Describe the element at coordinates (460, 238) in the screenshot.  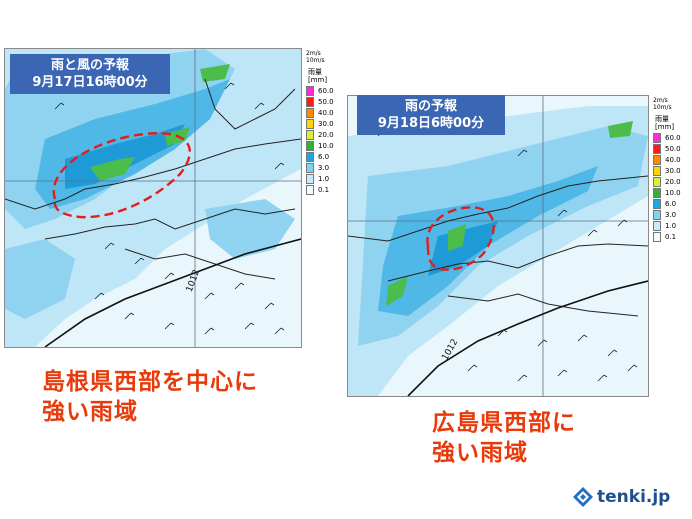
I see `right-highlight-circle` at that location.